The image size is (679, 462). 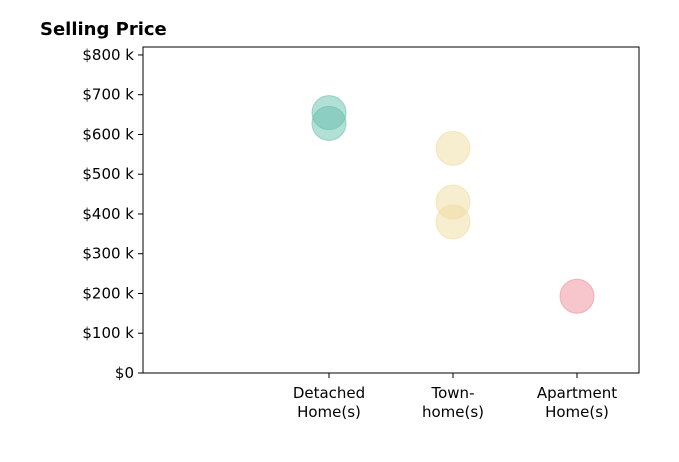 What do you see at coordinates (453, 412) in the screenshot?
I see `x-tick-label-line: home(s)` at bounding box center [453, 412].